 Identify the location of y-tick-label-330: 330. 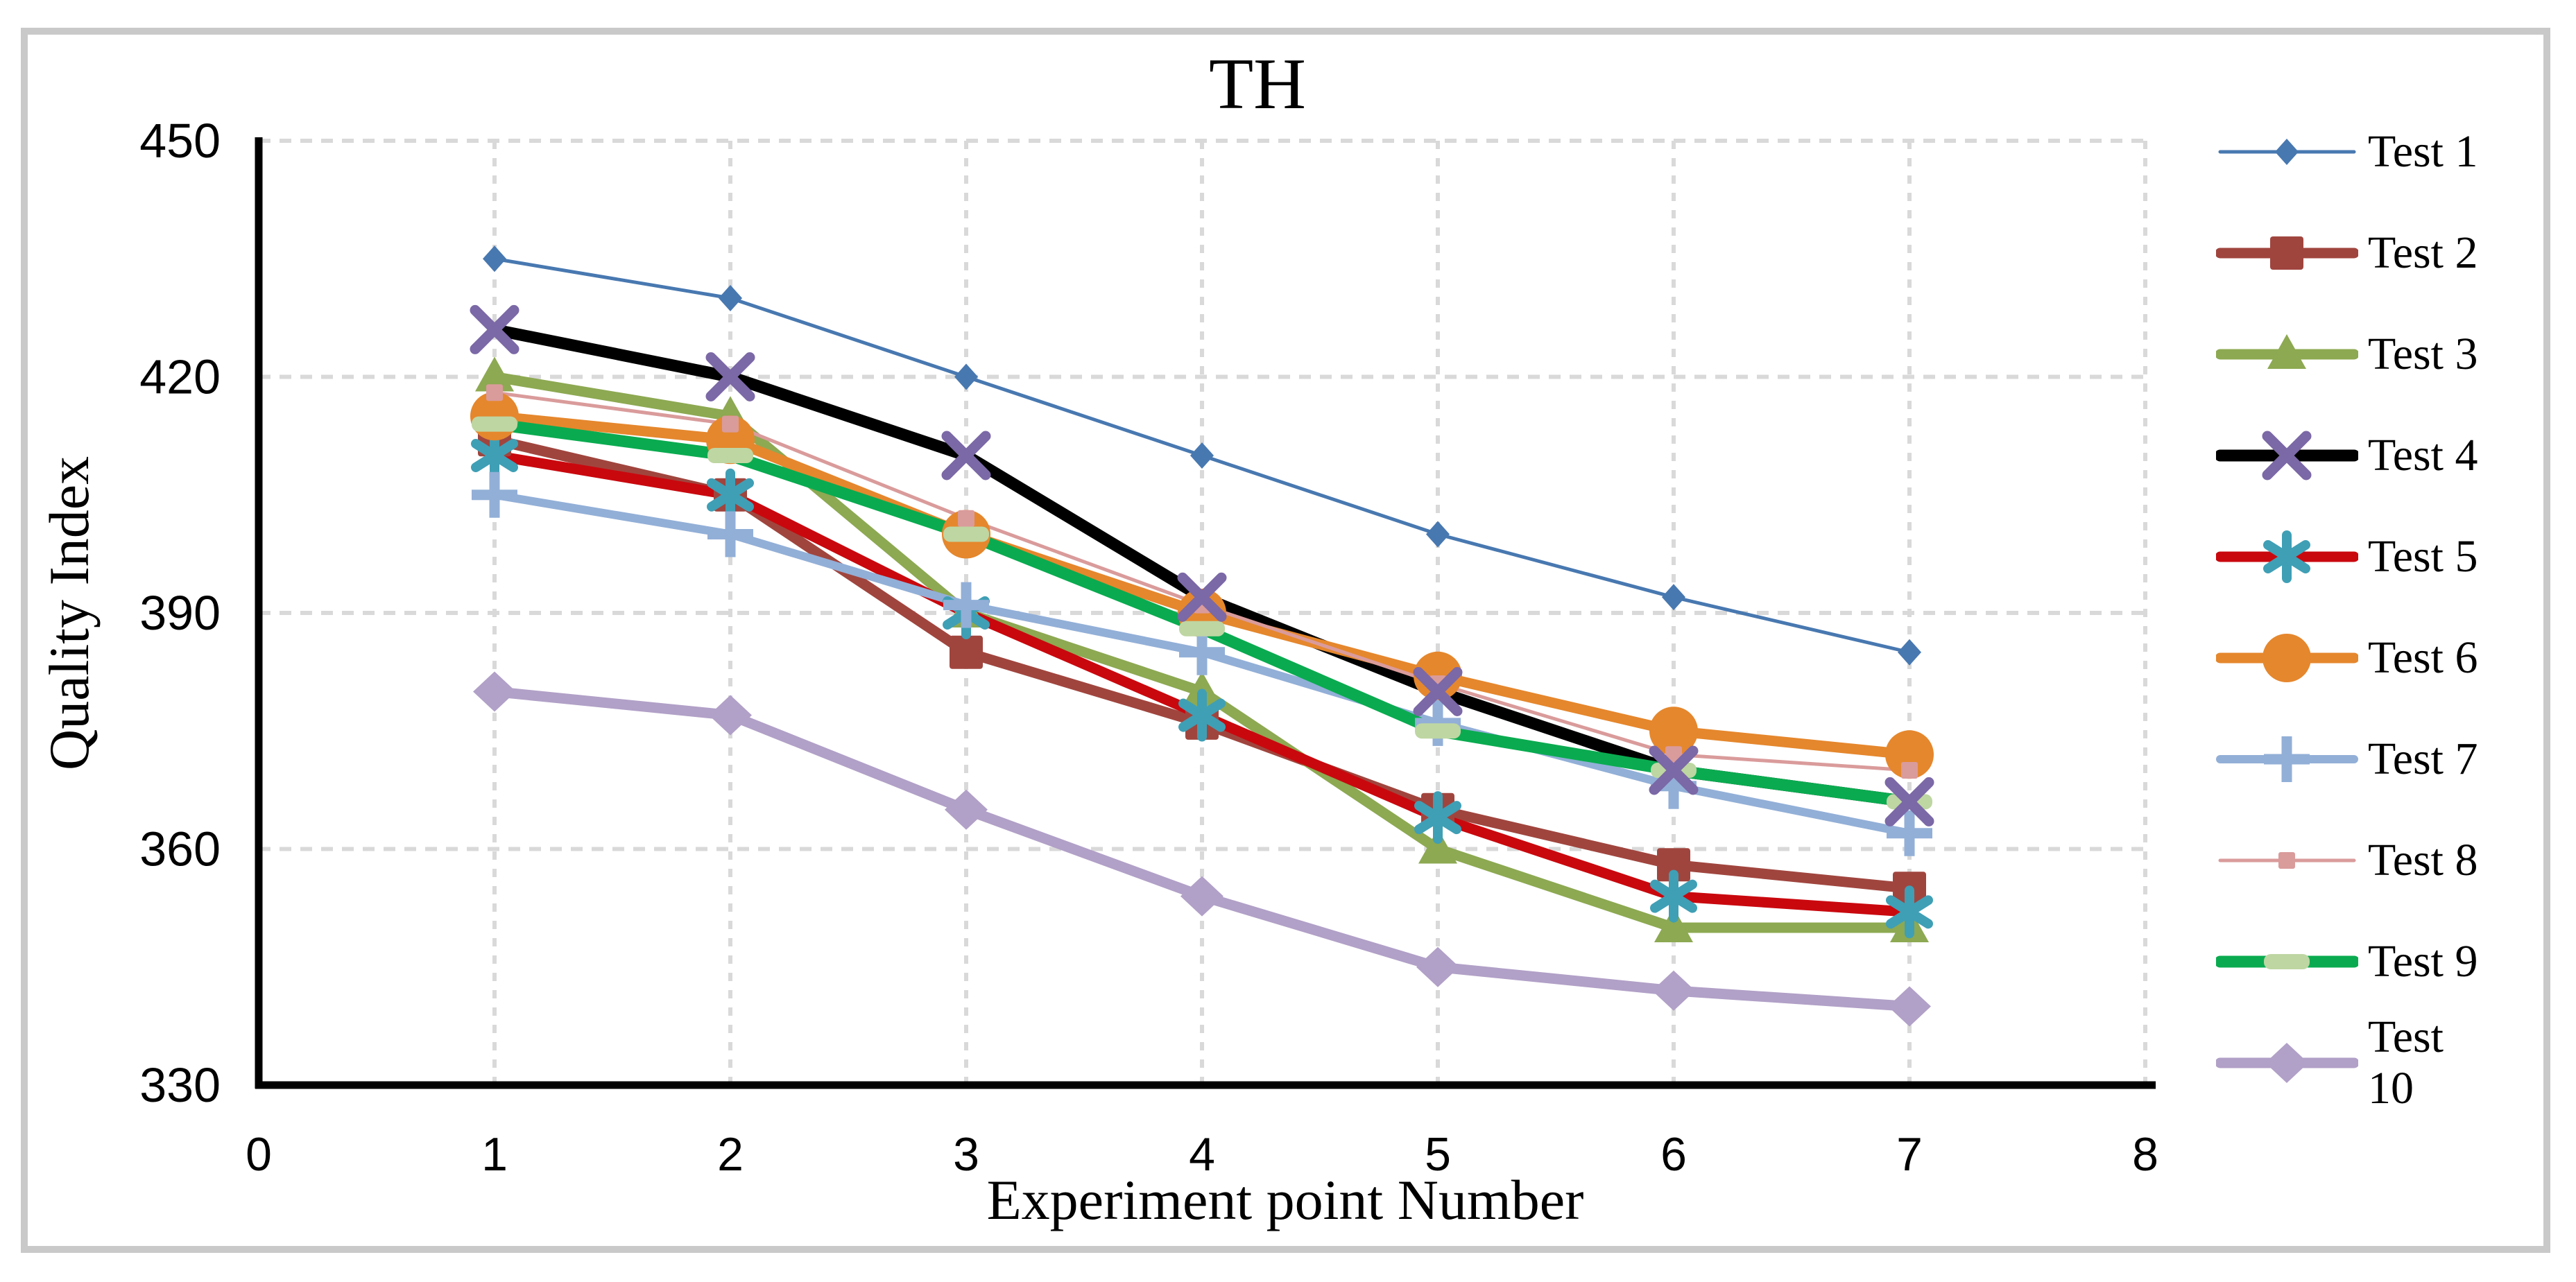
(180, 1085).